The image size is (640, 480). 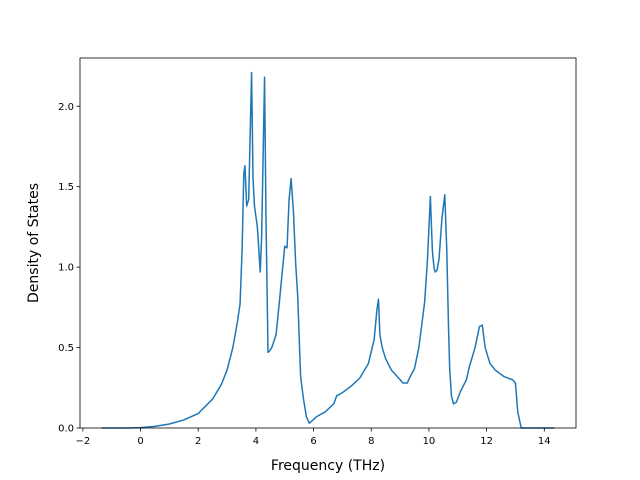 I want to click on y-tick-label: 0.5, so click(x=66, y=348).